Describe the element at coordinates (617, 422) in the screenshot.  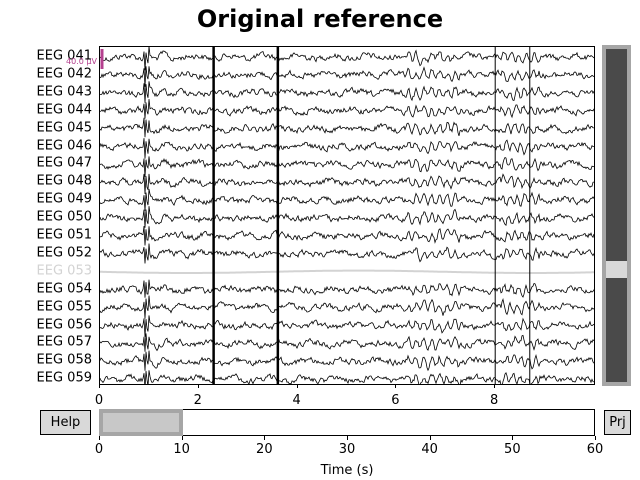
I see `projectors-button: Prj` at that location.